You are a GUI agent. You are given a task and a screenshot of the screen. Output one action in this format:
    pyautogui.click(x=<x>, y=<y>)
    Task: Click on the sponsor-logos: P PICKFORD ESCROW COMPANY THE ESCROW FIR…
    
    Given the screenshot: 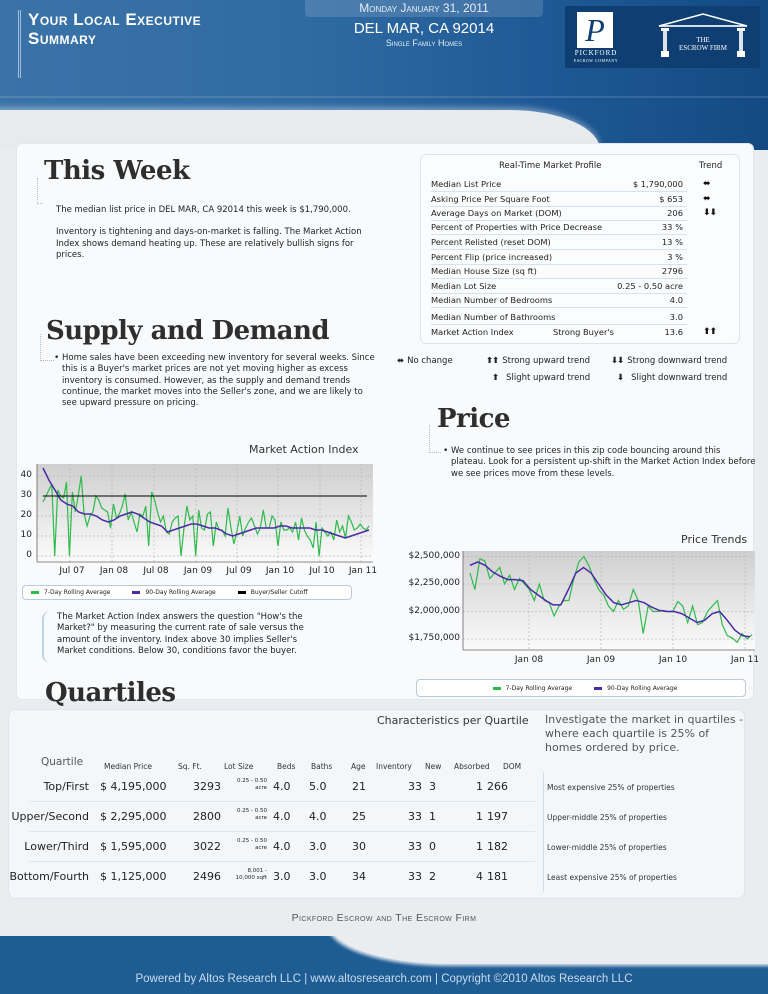 What is the action you would take?
    pyautogui.click(x=662, y=37)
    